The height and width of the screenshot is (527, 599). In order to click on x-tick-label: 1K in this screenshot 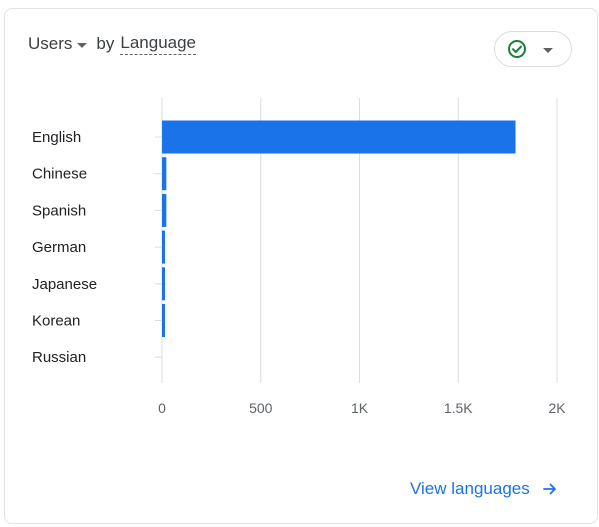, I will do `click(360, 408)`.